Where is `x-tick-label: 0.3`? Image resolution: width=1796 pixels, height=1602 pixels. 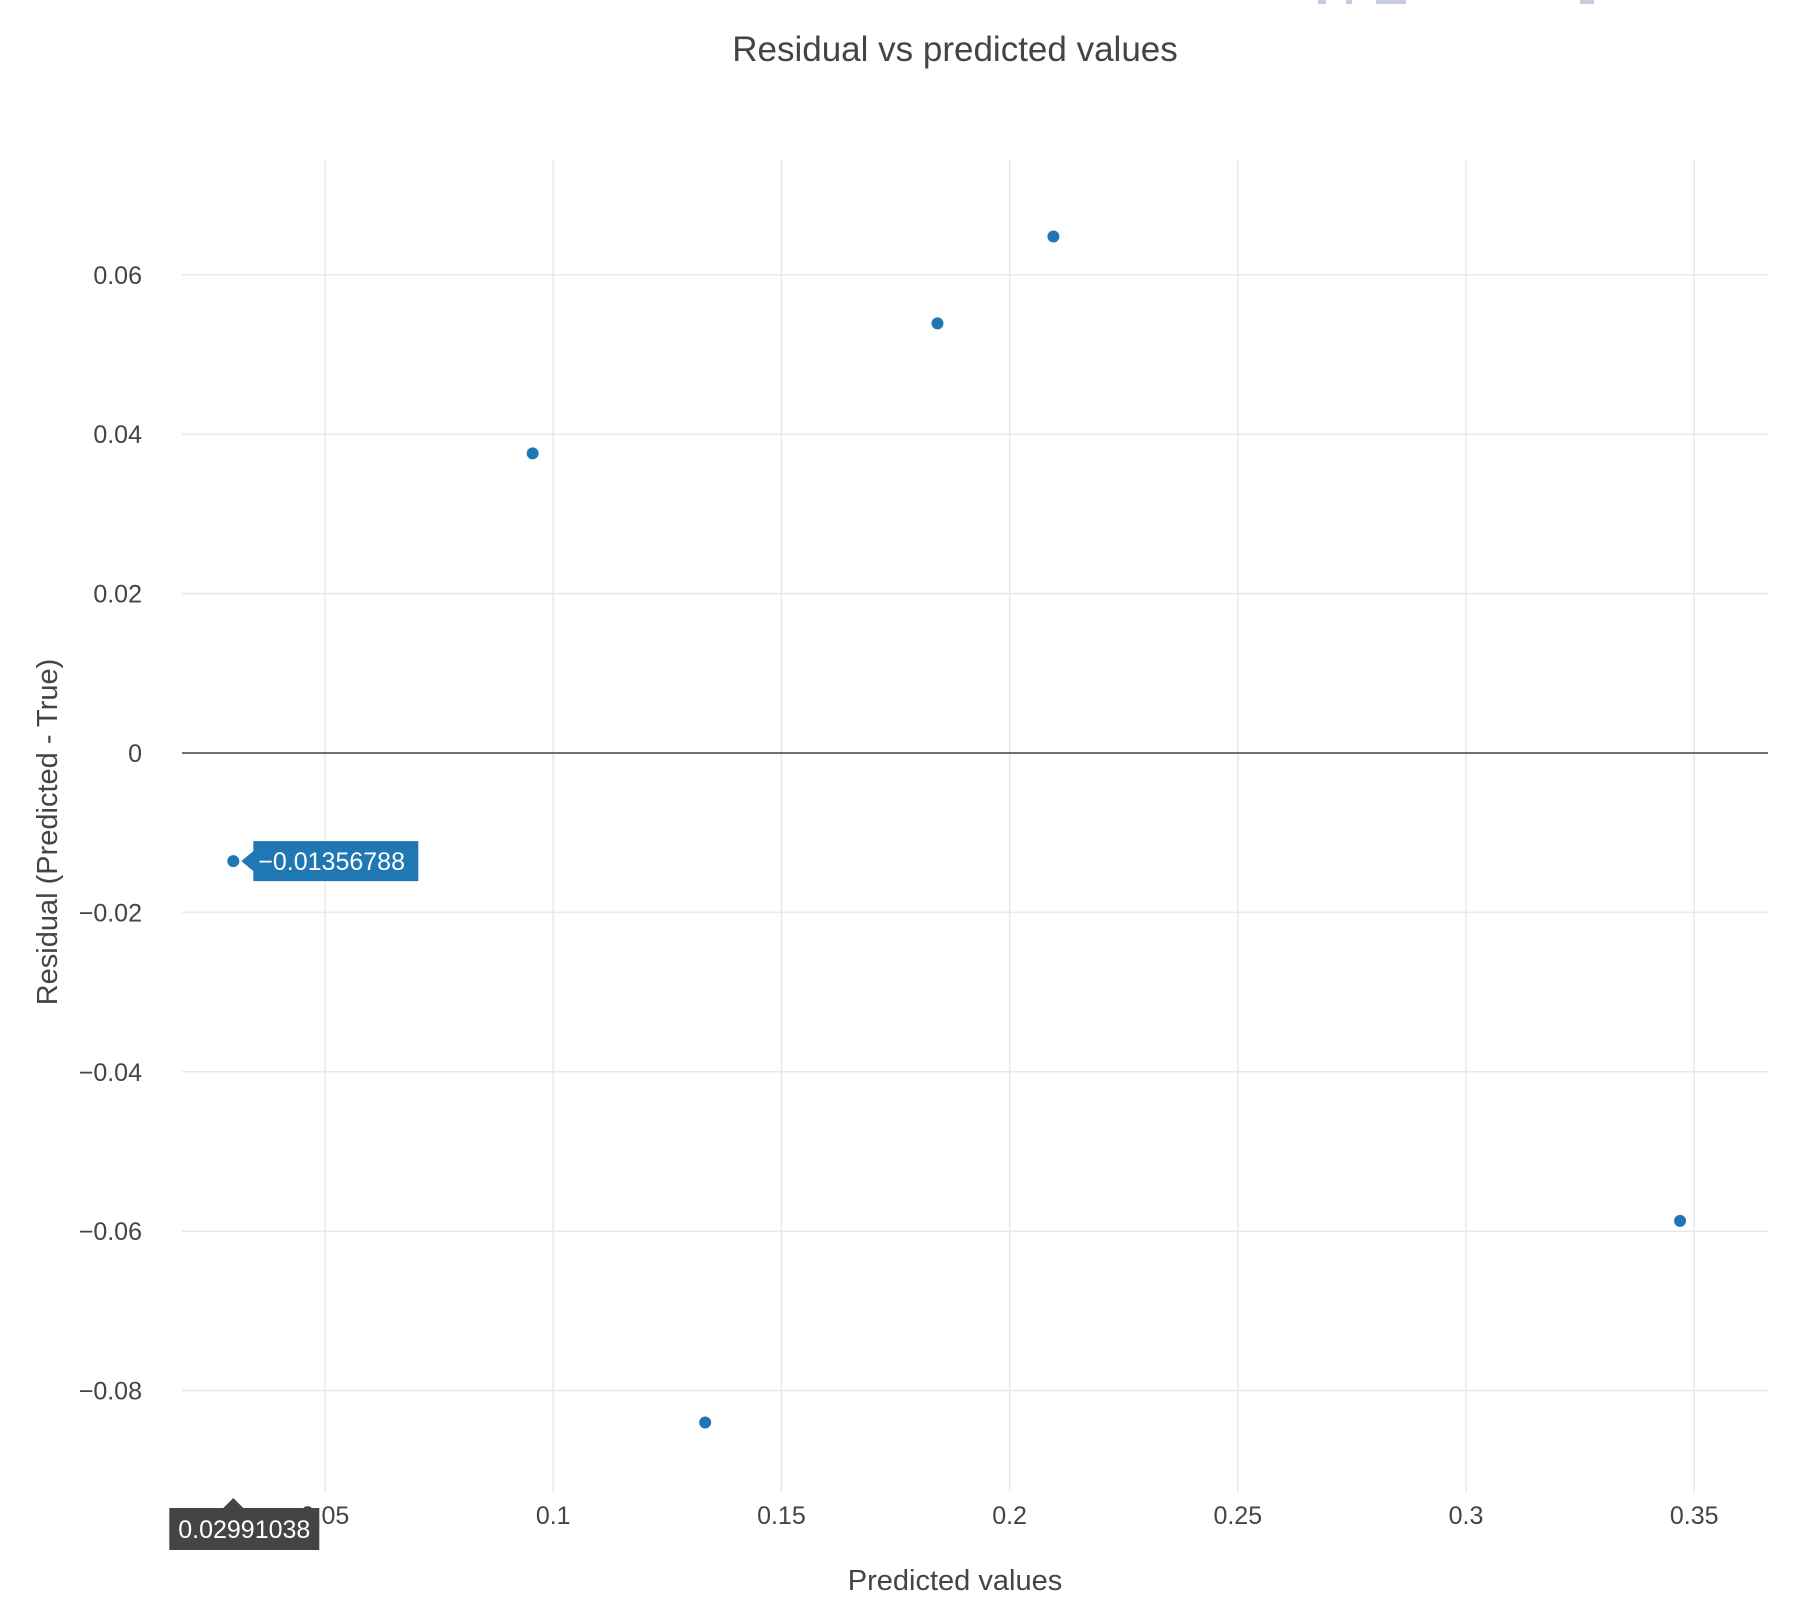 x-tick-label: 0.3 is located at coordinates (1466, 1516).